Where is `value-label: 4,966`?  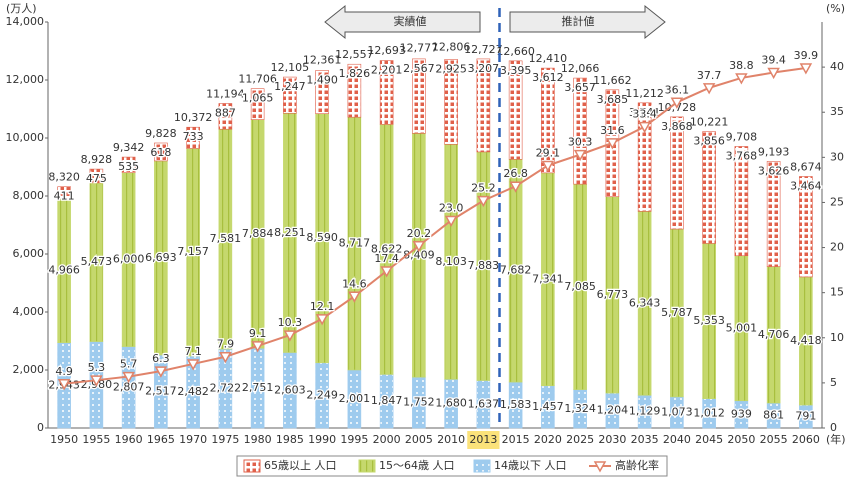
value-label: 4,966 is located at coordinates (64, 270).